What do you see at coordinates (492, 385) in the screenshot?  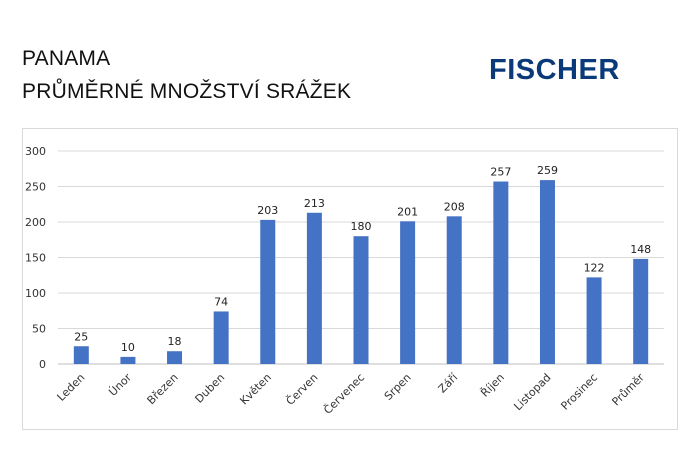 I see `x-tick-label: Říjen` at bounding box center [492, 385].